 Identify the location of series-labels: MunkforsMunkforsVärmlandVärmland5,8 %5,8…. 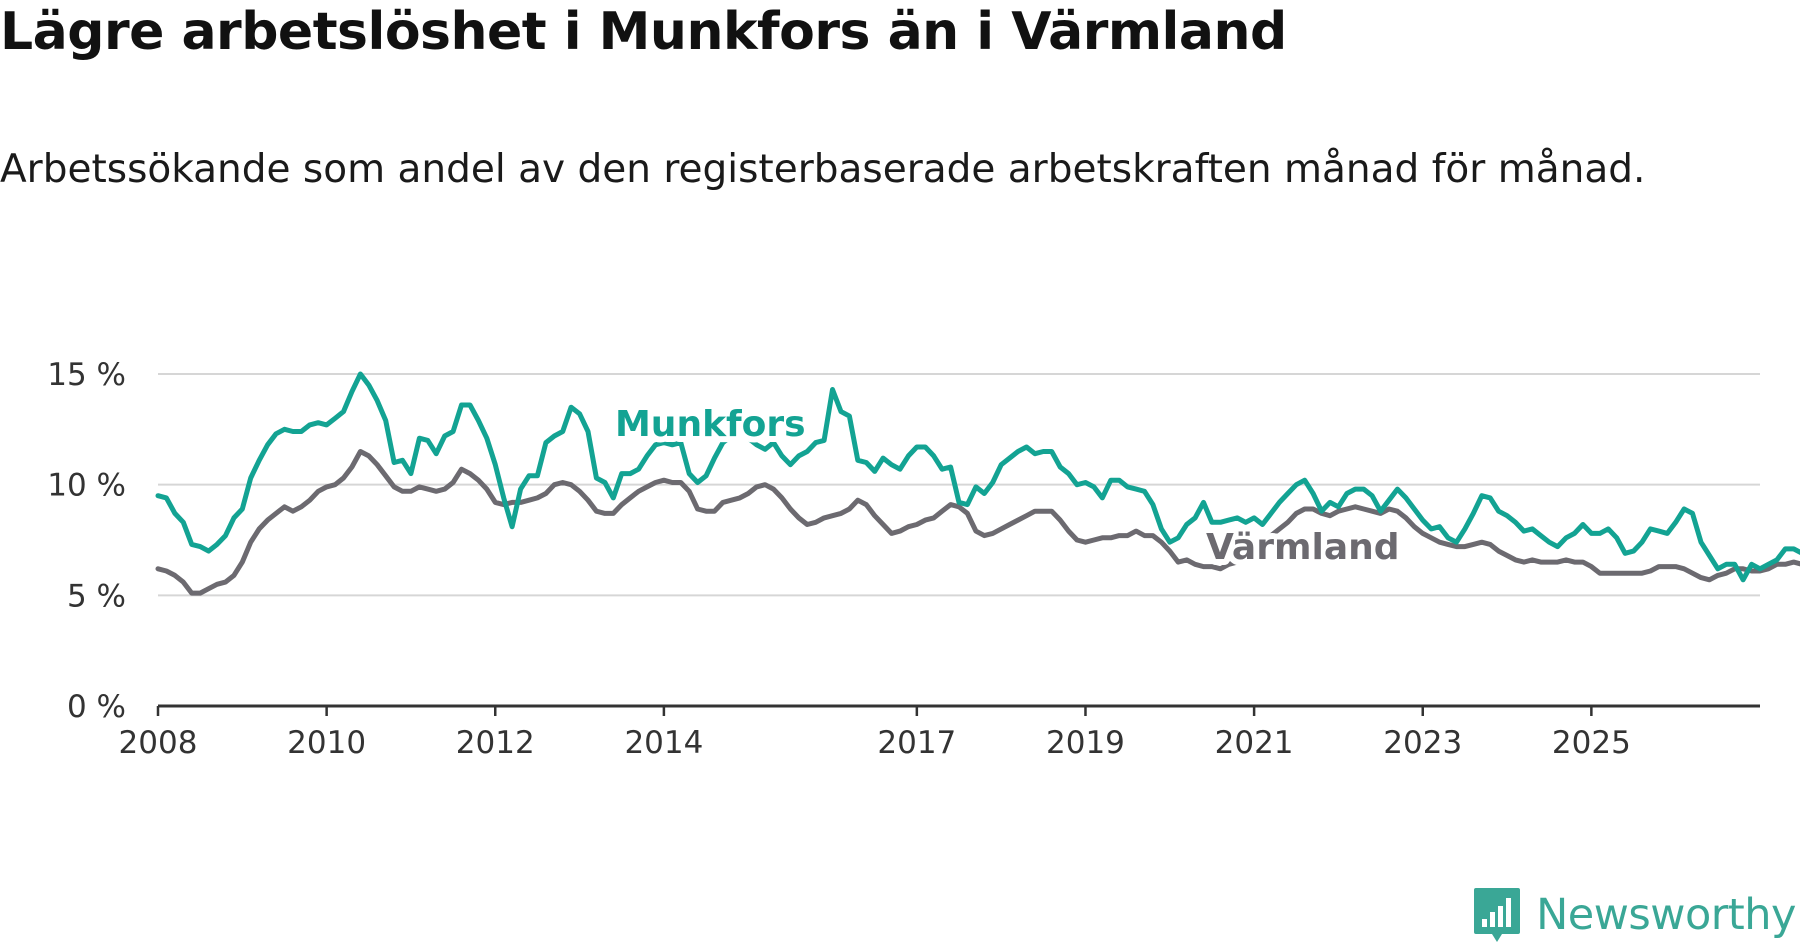
(1007, 486).